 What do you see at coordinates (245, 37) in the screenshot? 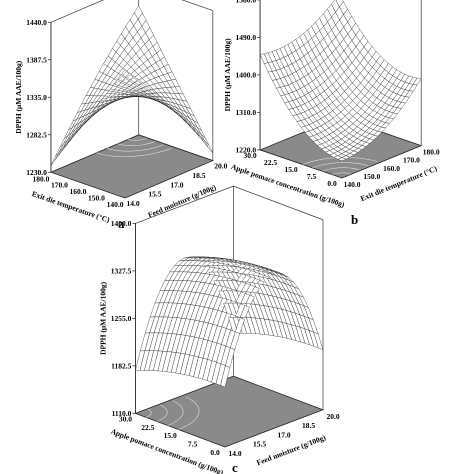
I see `z-tick-label: 1490.0` at bounding box center [245, 37].